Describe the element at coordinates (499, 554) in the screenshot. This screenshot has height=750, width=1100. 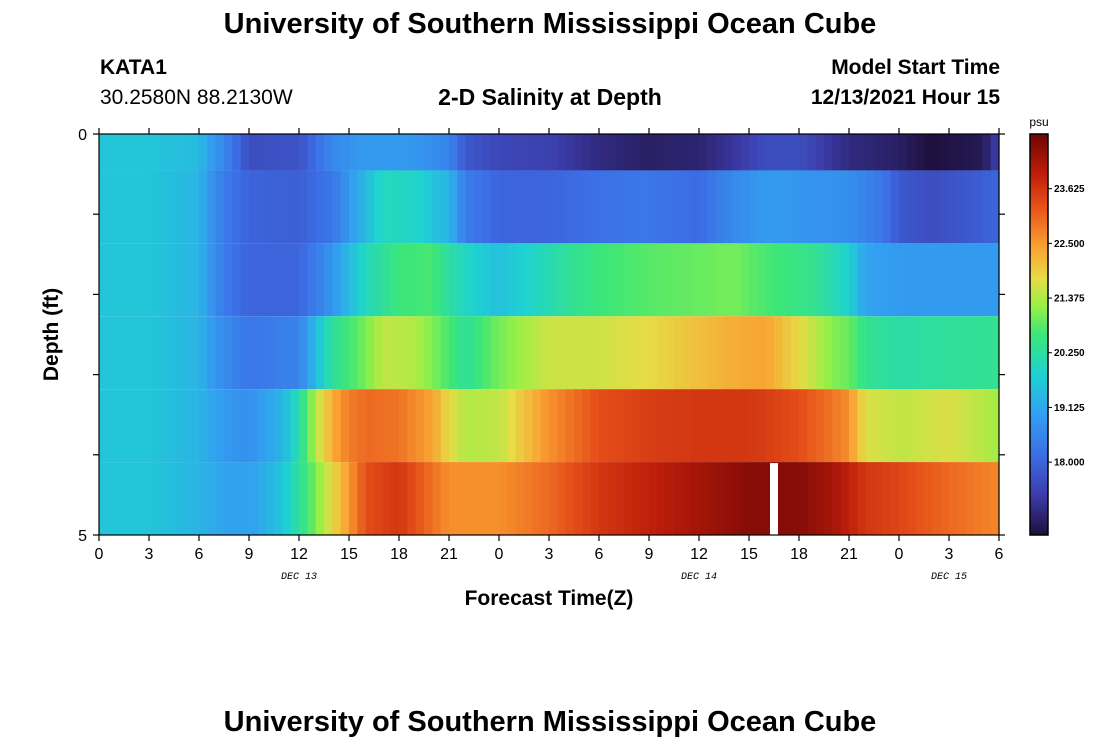
I see `x-tick-label: 0` at that location.